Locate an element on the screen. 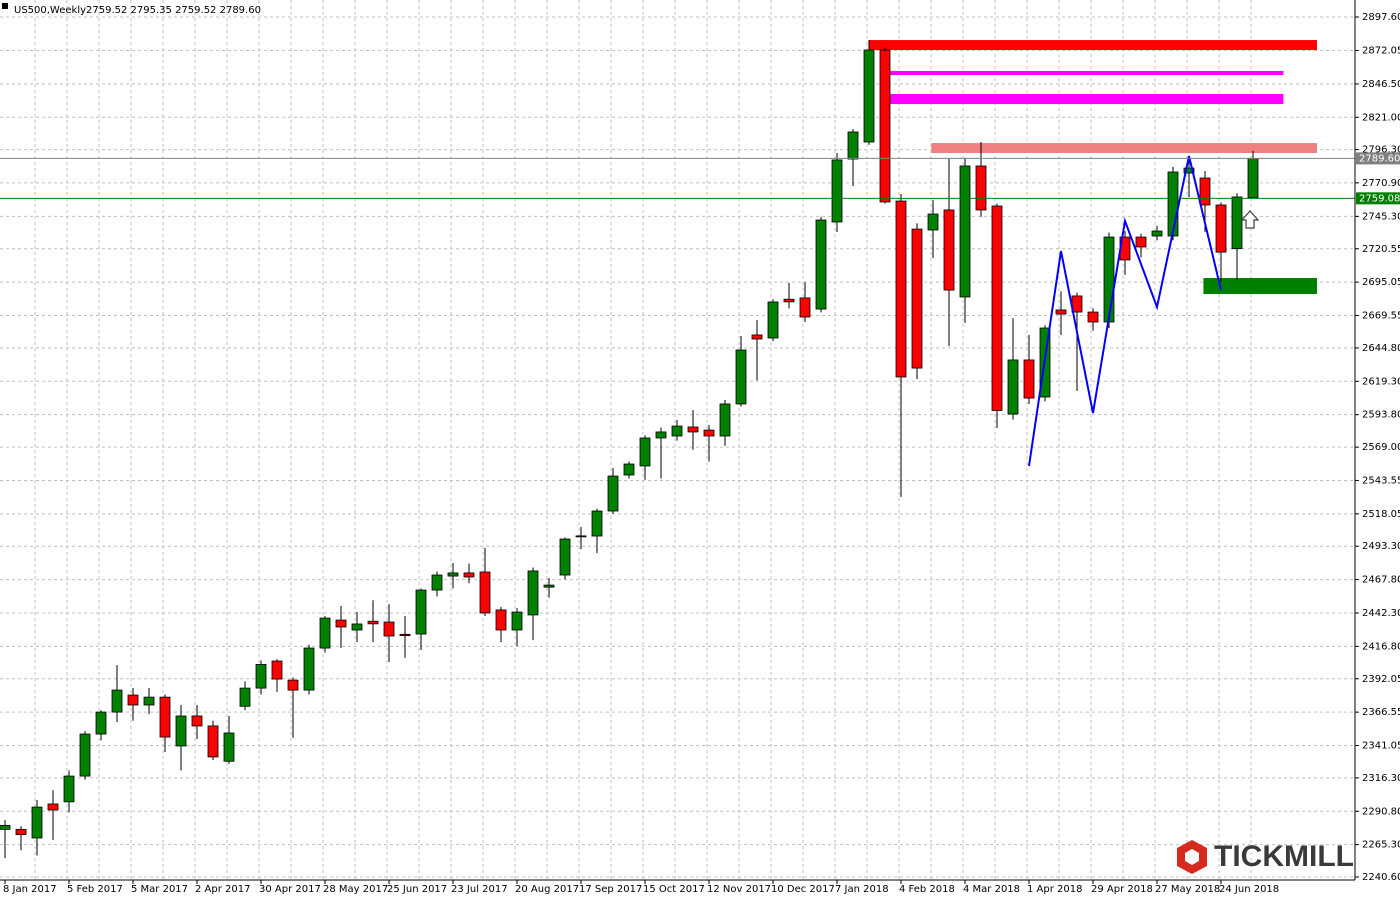  y-tick-label: 2265.30 is located at coordinates (1381, 845).